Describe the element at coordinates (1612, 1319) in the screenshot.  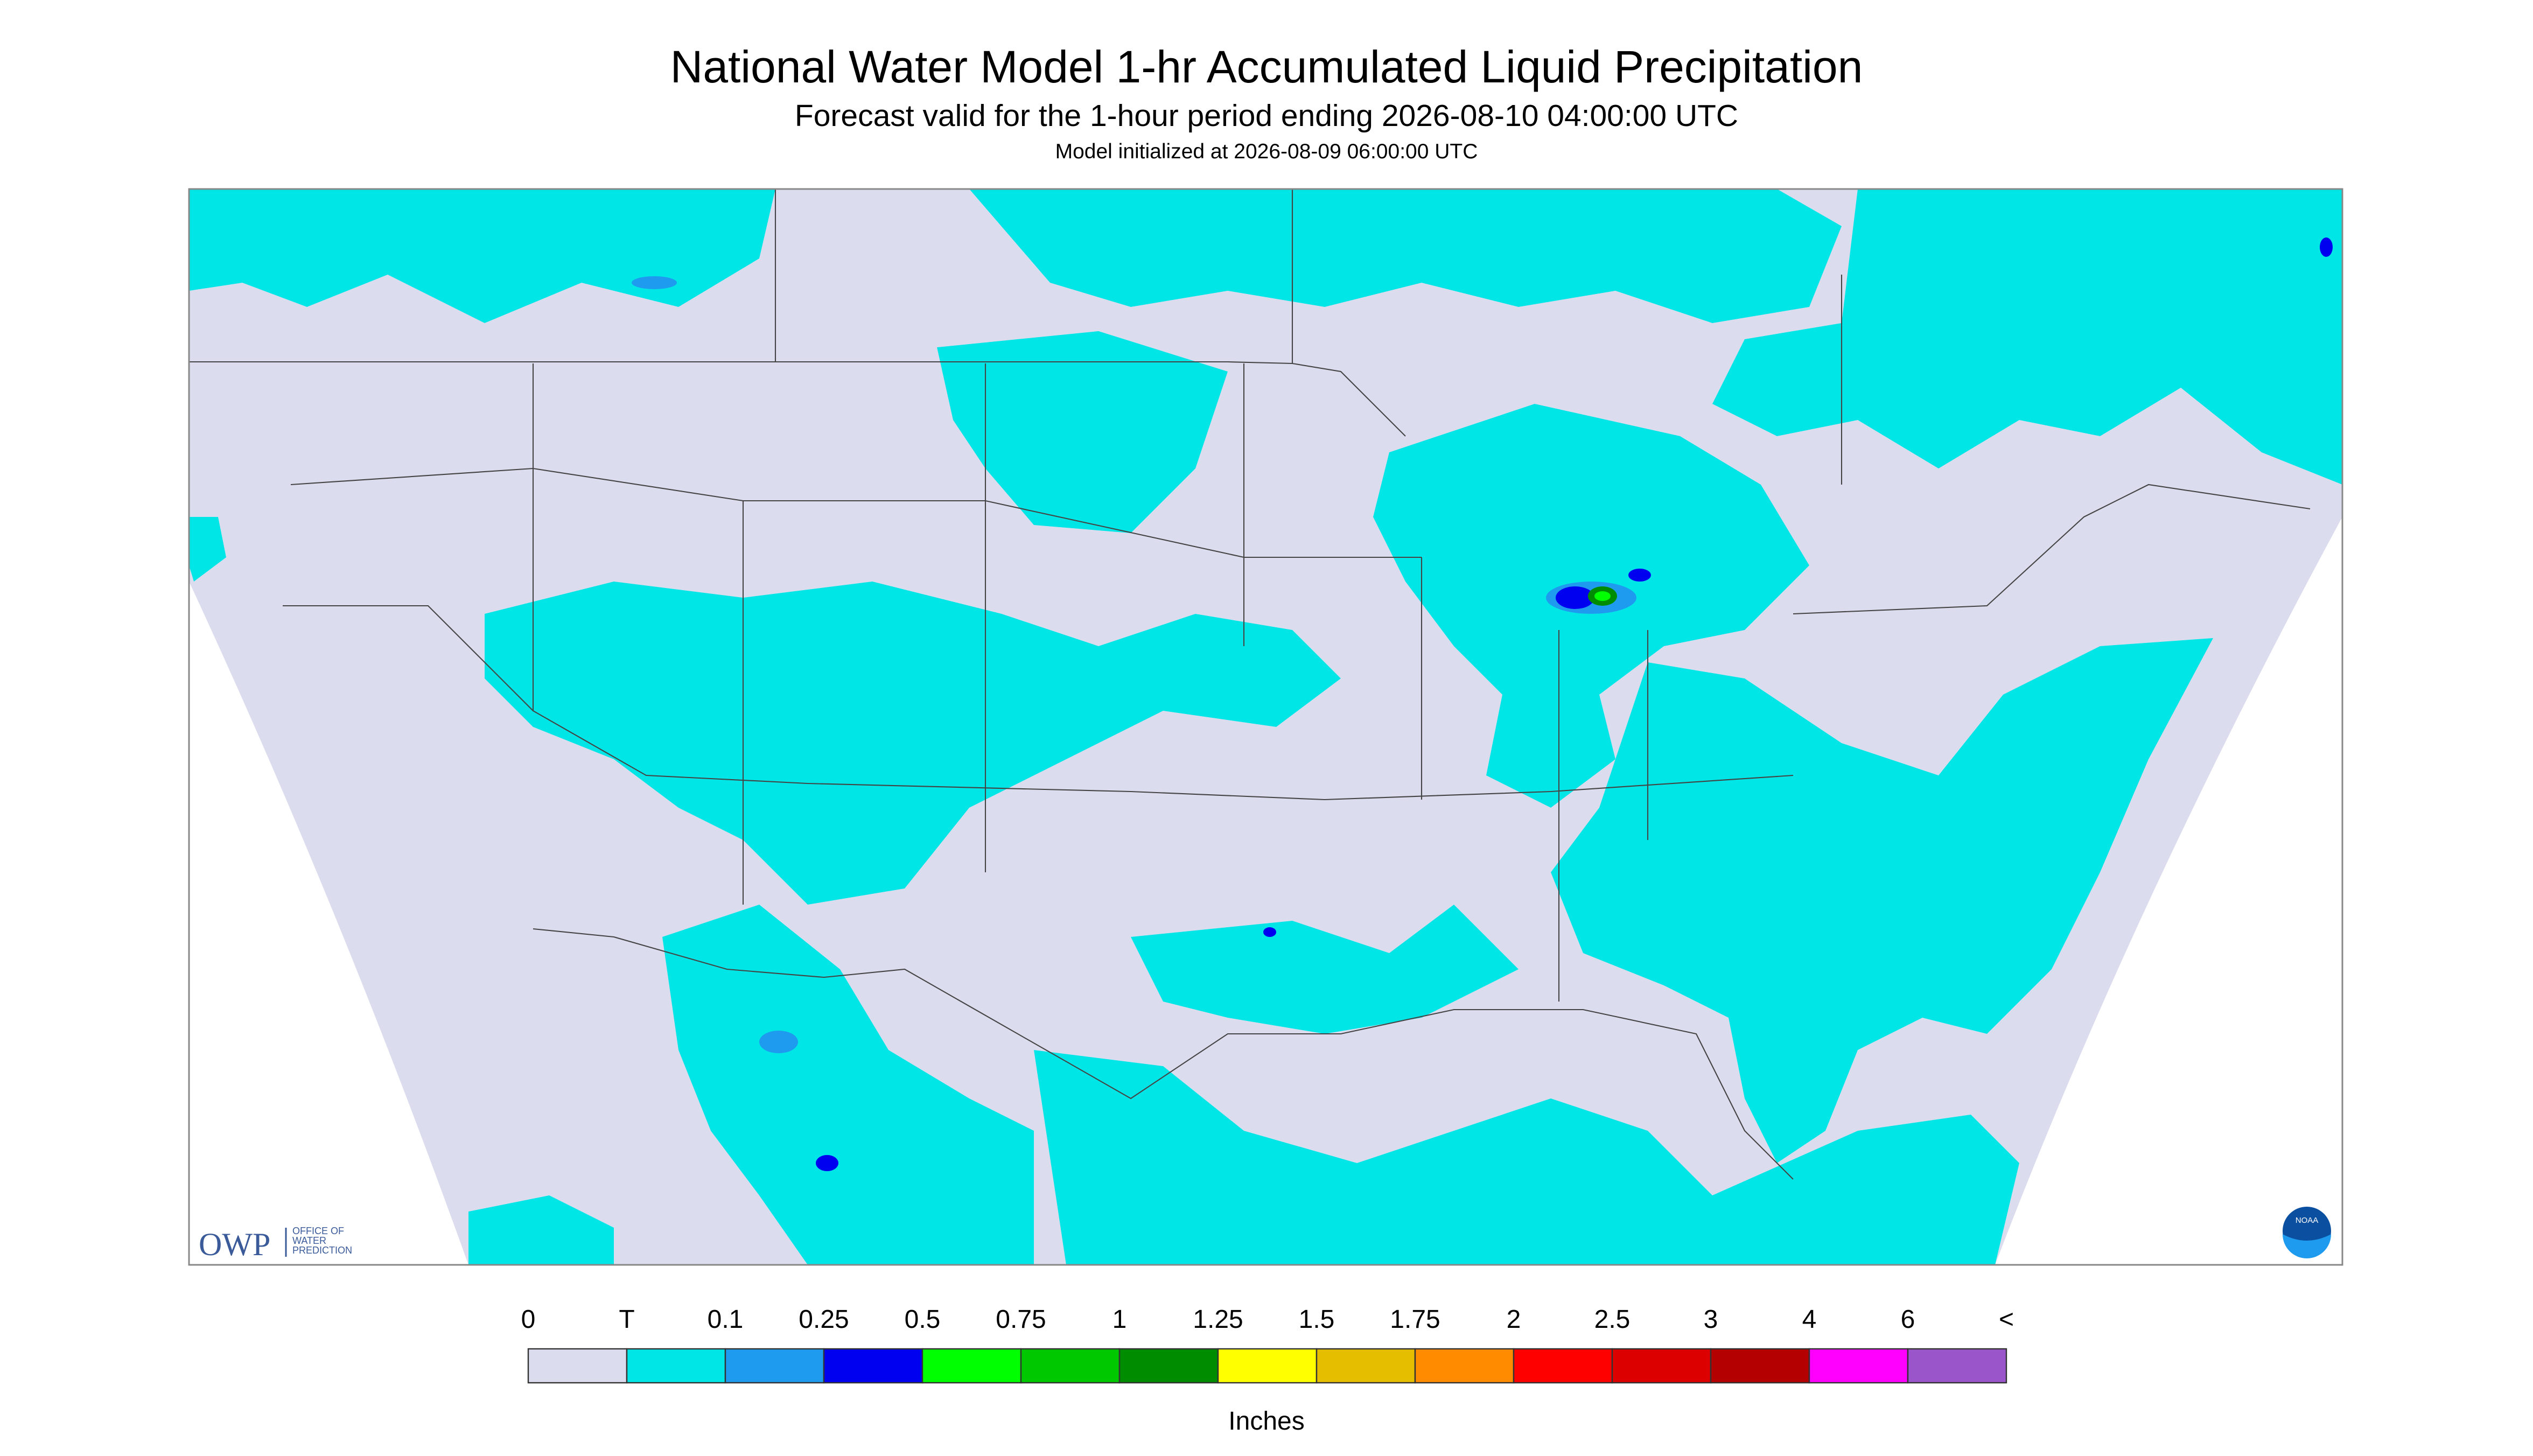
I see `legend-label: 2.5` at that location.